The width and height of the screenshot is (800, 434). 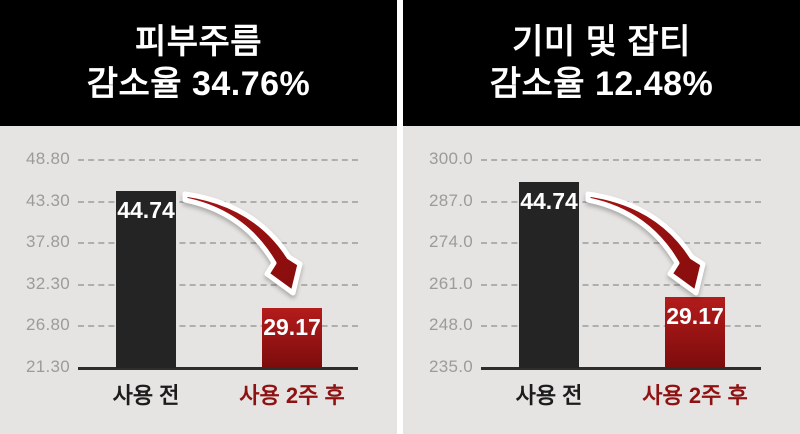 I want to click on panel-divider, so click(x=400, y=217).